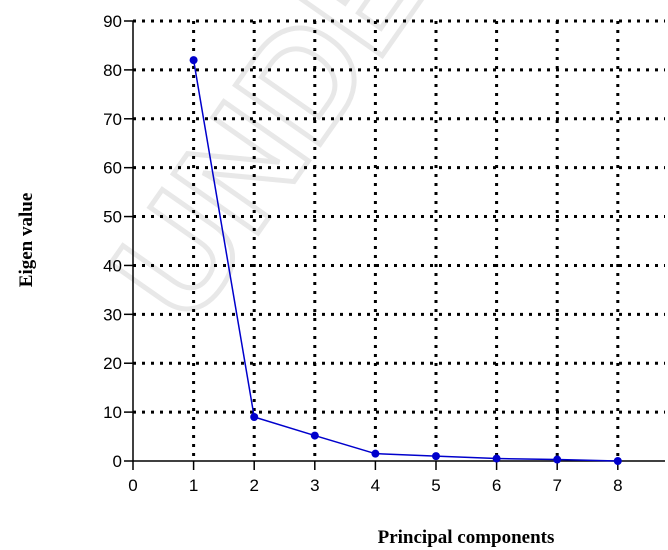  Describe the element at coordinates (112, 21) in the screenshot. I see `y-tick-label-90: 90` at that location.